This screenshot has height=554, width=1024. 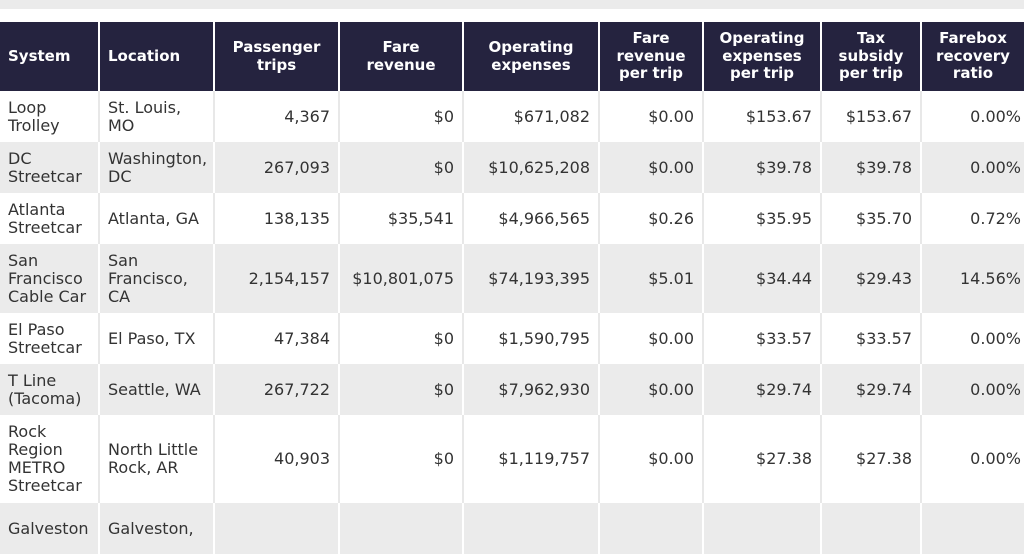 I want to click on cell-farebox-recovery-ratio: 0.72%, so click(x=972, y=218).